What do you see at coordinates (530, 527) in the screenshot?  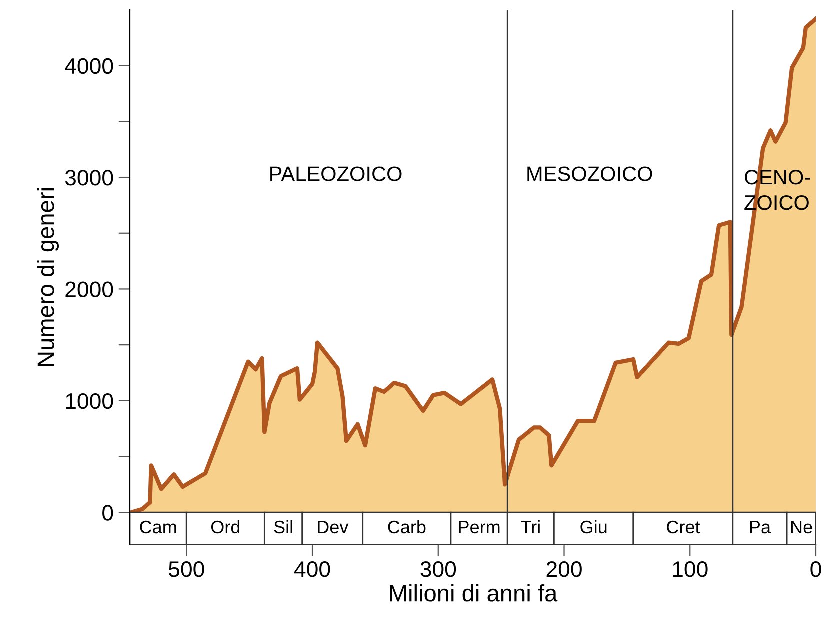 I see `band-label: Tri` at bounding box center [530, 527].